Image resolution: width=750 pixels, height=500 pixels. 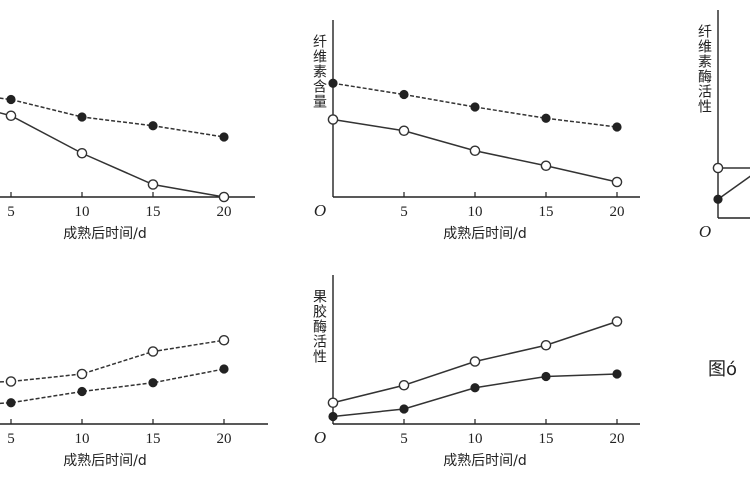 I want to click on chart-top-left: 5 10 15 20 成熟后时间/d, so click(x=127, y=168).